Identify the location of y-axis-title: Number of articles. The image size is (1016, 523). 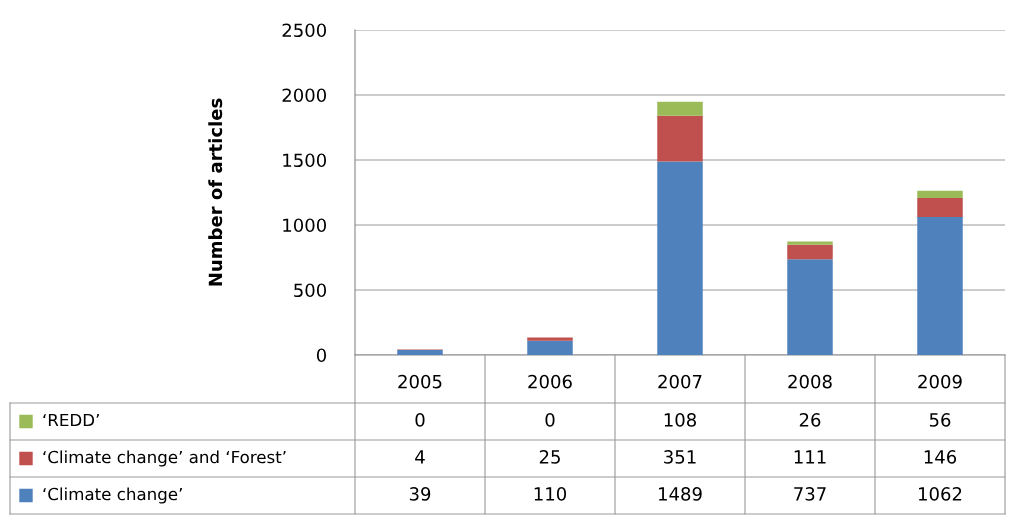
(215, 192).